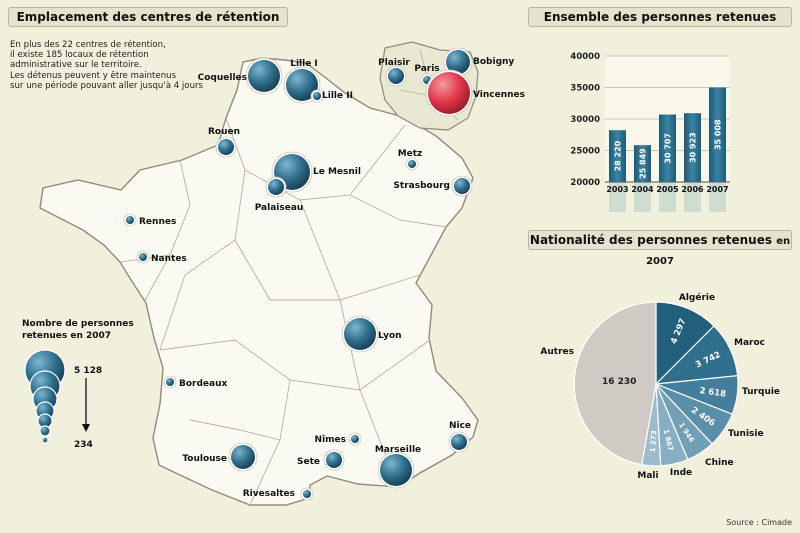 This screenshot has height=533, width=800. I want to click on center-label-vincennes: Vincennes, so click(499, 95).